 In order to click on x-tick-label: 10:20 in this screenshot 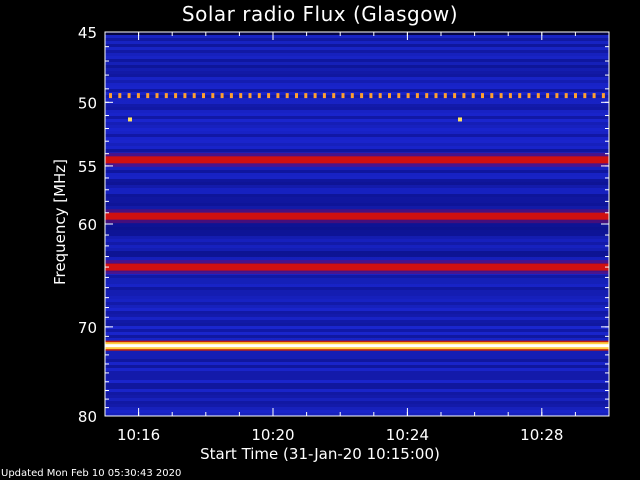, I will do `click(272, 435)`.